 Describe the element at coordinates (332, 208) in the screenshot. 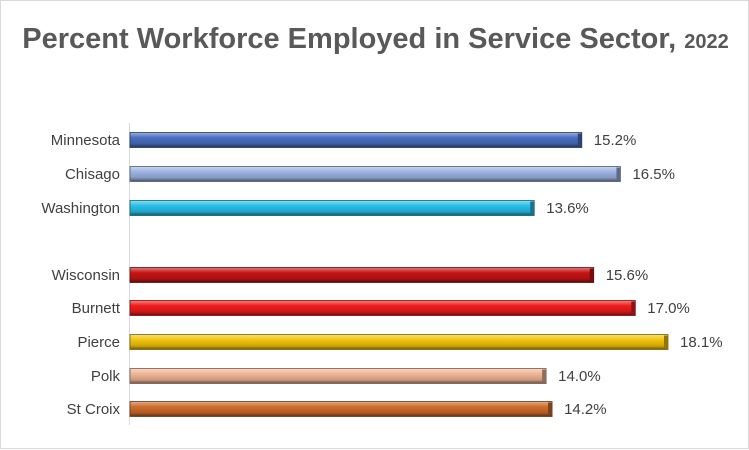

I see `bar-washington` at that location.